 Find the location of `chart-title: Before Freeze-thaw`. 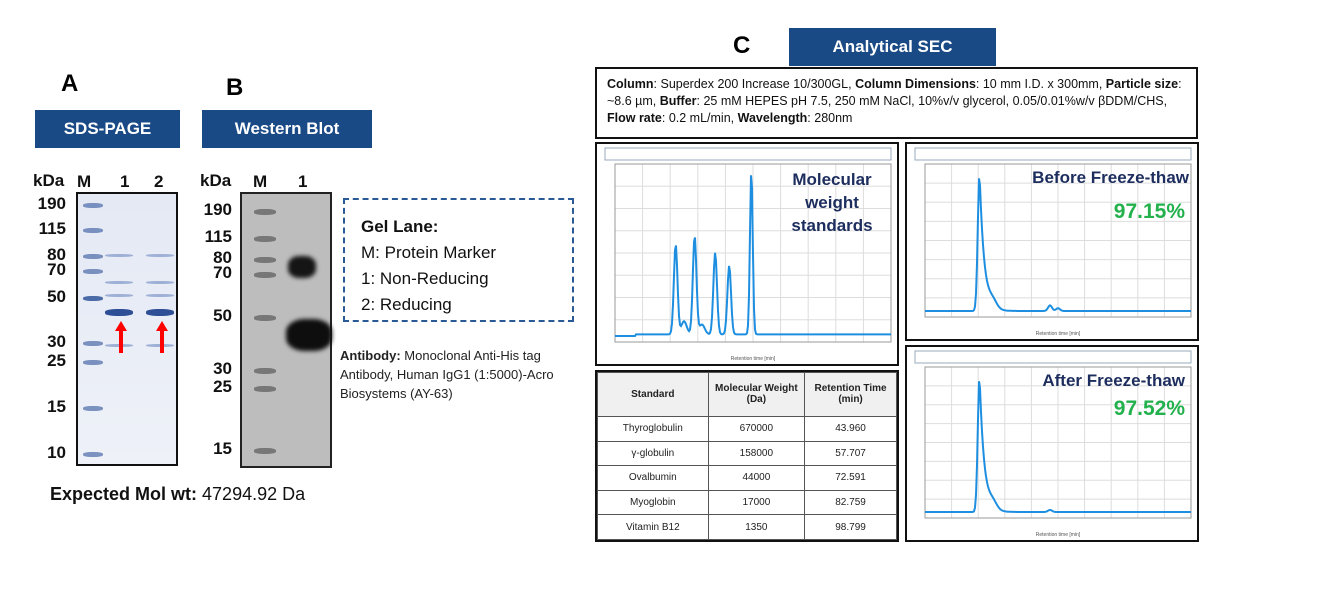

chart-title: Before Freeze-thaw is located at coordinates (1110, 177).